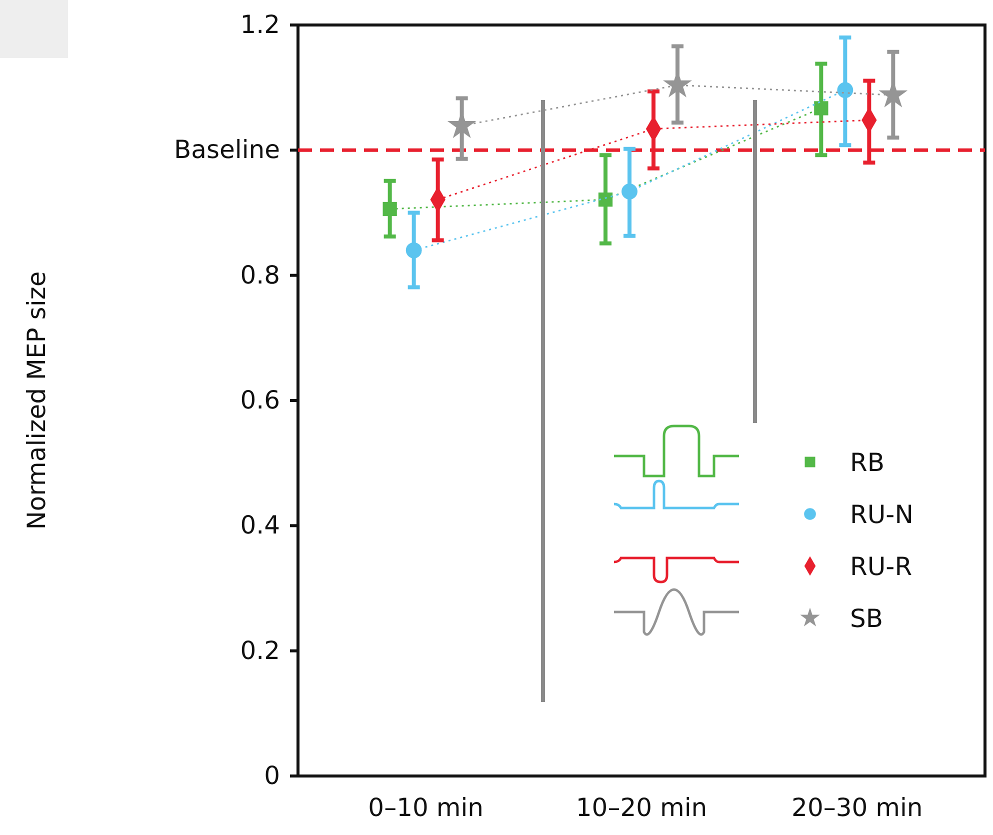  Describe the element at coordinates (881, 566) in the screenshot. I see `legend-label: RU-R` at that location.